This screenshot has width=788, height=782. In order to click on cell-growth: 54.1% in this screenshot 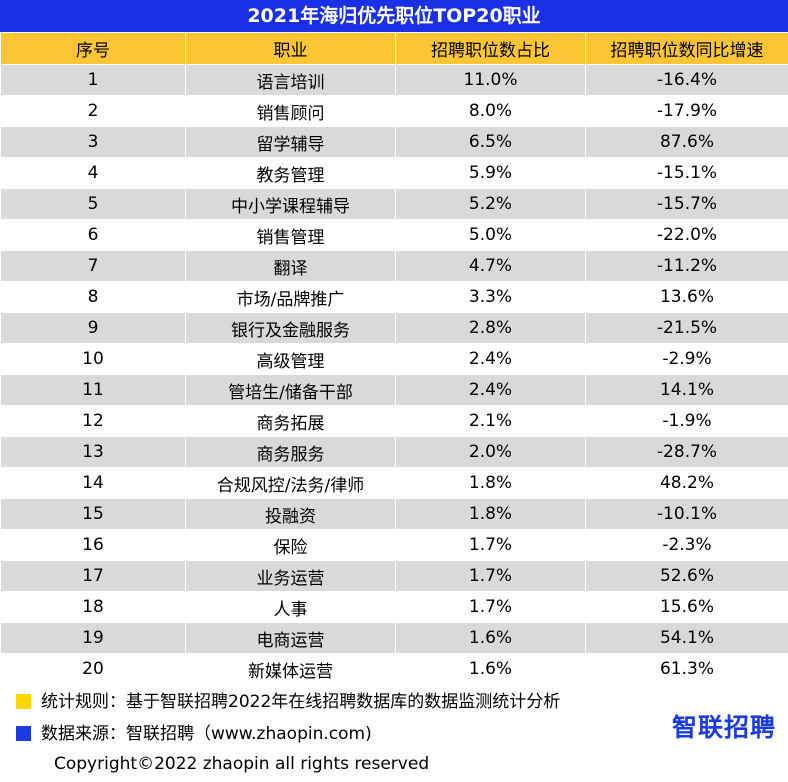, I will do `click(686, 638)`.